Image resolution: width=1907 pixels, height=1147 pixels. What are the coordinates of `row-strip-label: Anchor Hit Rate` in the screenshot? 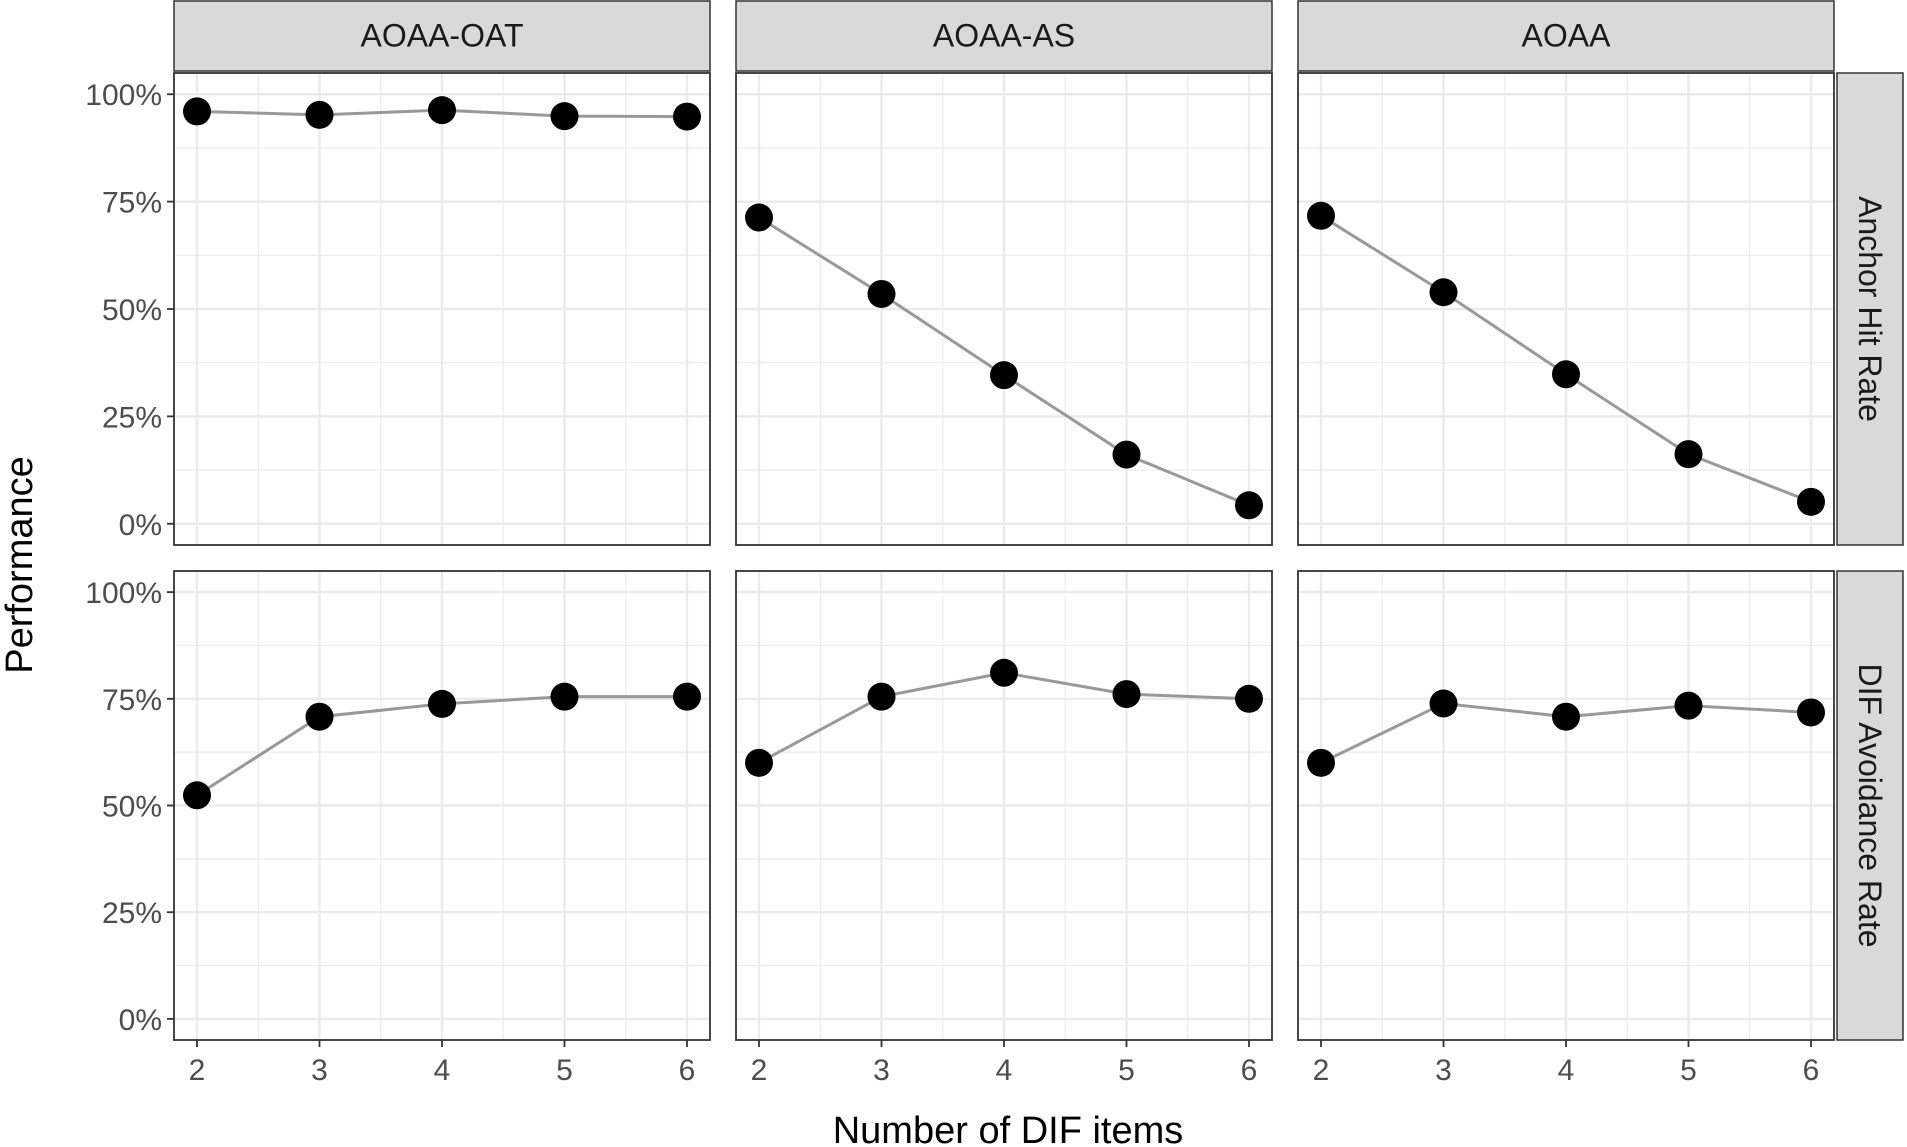 It's located at (1870, 309).